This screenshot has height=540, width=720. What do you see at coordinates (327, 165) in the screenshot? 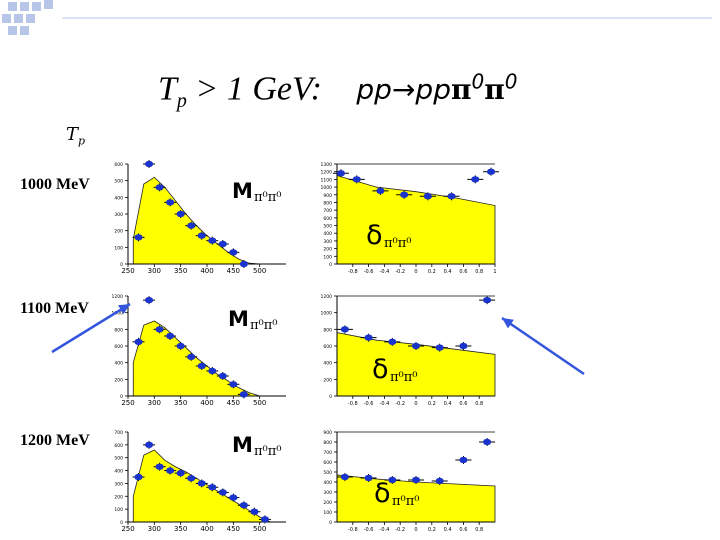
I see `y-tick-label: 1300` at bounding box center [327, 165].